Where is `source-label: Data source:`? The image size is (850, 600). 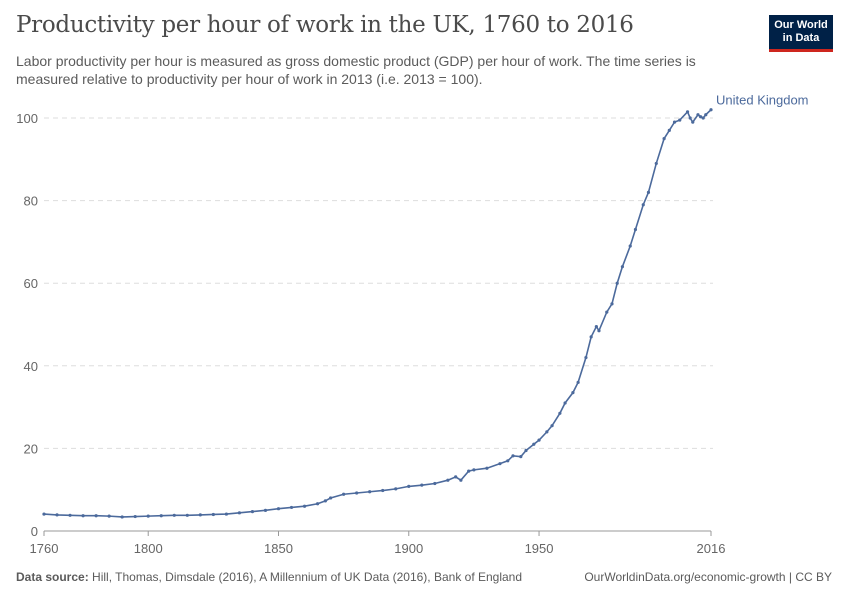
source-label: Data source: is located at coordinates (52, 577).